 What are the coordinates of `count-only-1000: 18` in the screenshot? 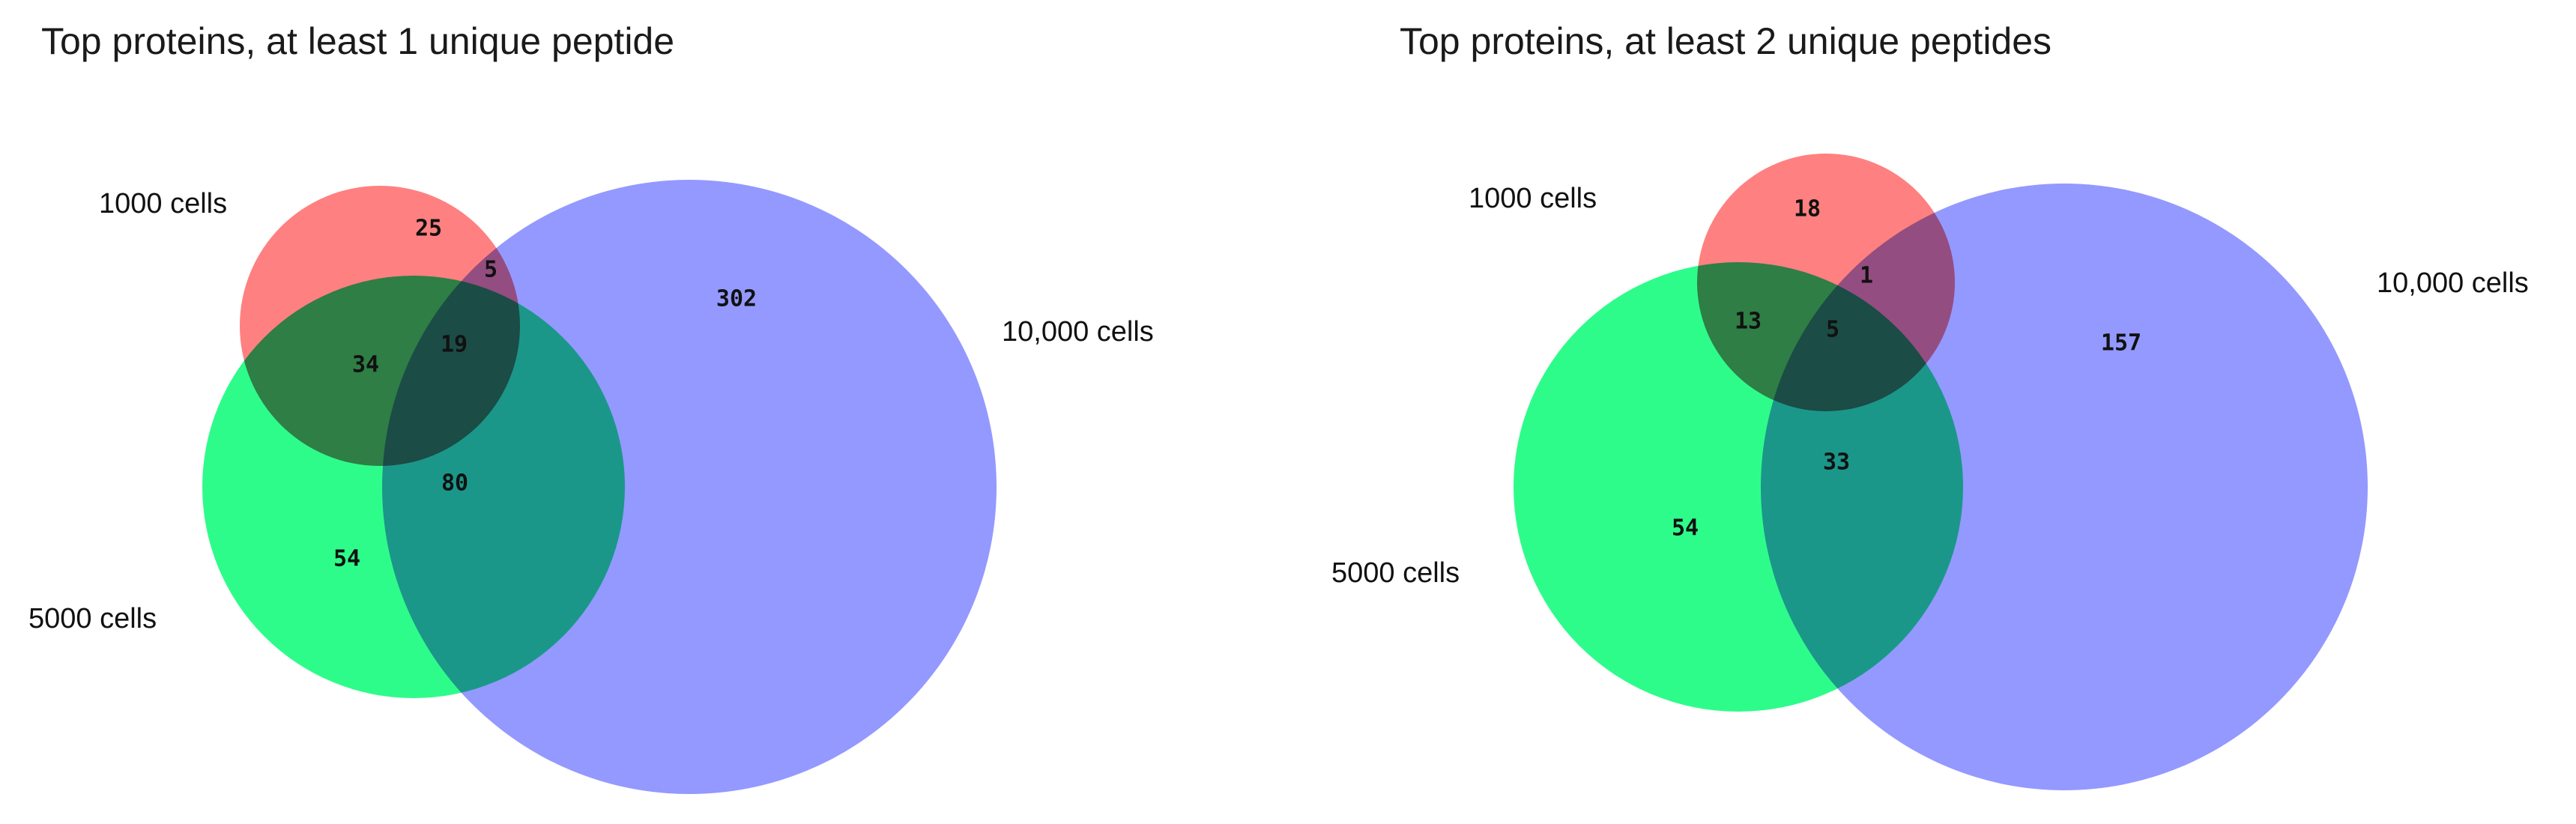 It's located at (1807, 209).